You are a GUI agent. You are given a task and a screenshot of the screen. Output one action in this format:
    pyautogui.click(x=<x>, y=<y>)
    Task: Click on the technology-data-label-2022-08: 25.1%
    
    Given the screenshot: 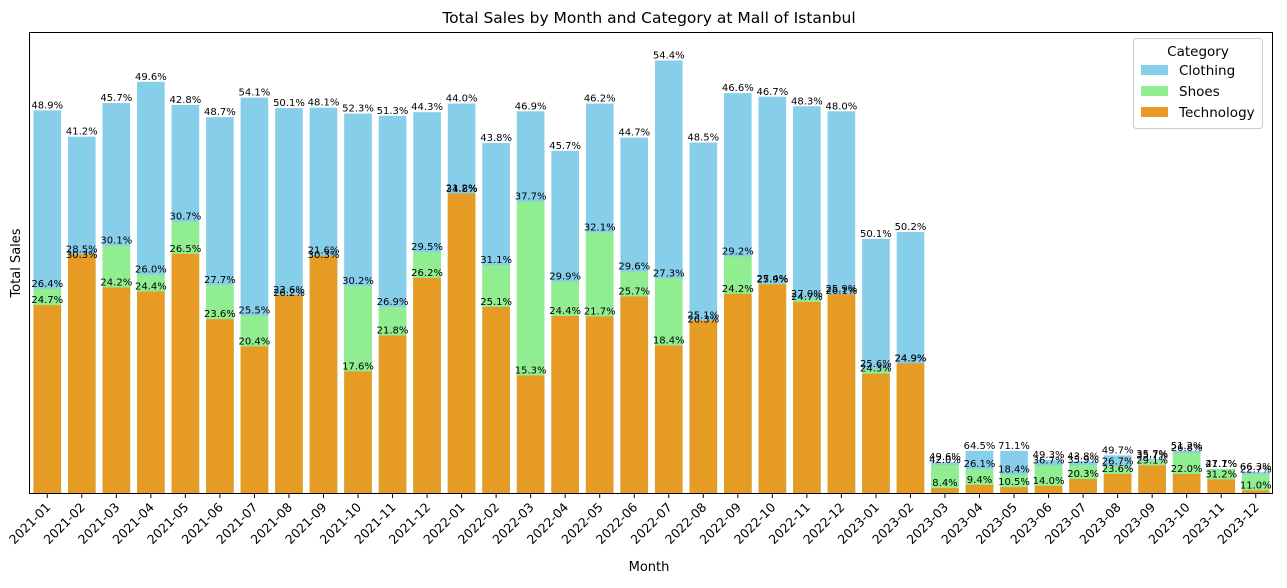 What is the action you would take?
    pyautogui.click(x=703, y=316)
    